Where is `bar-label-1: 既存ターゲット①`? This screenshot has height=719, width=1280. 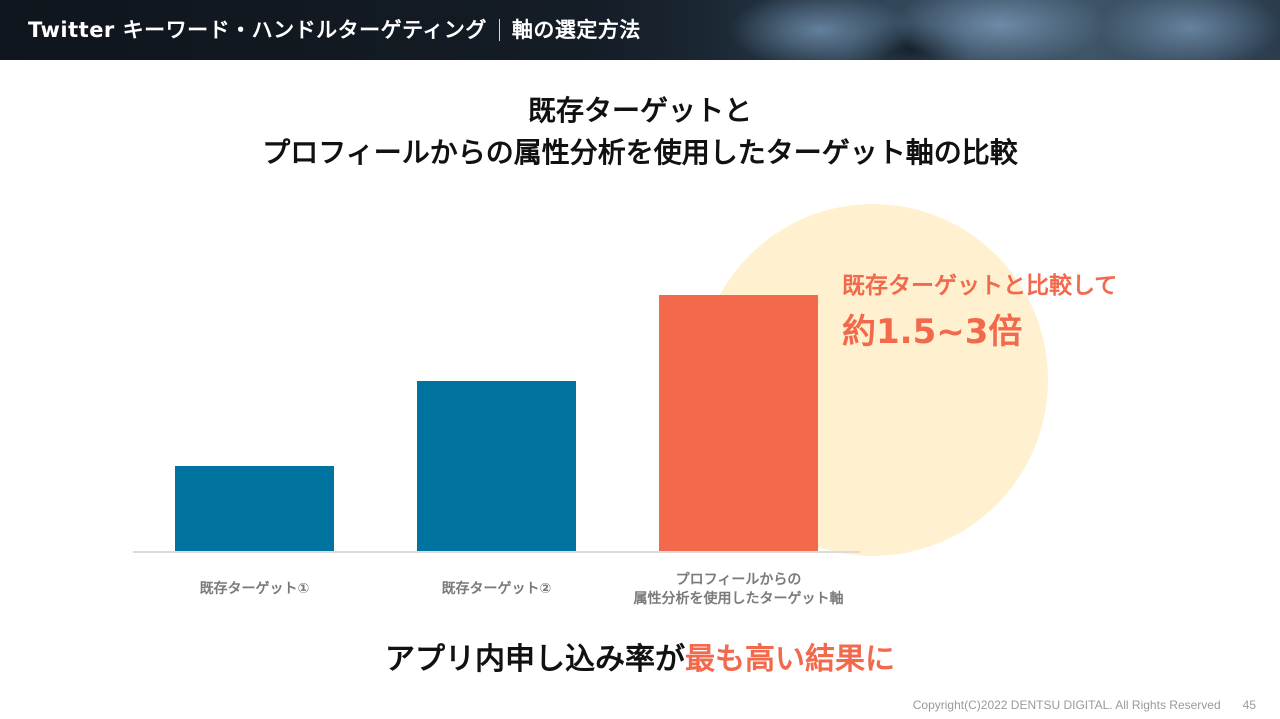
bar-label-1: 既存ターゲット① is located at coordinates (254, 589).